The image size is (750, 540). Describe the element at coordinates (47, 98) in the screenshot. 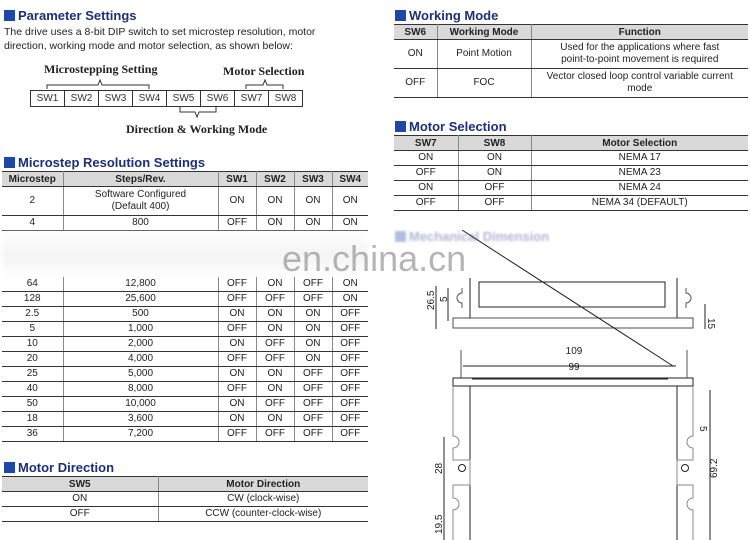

I see `dip-sw1: SW1` at that location.